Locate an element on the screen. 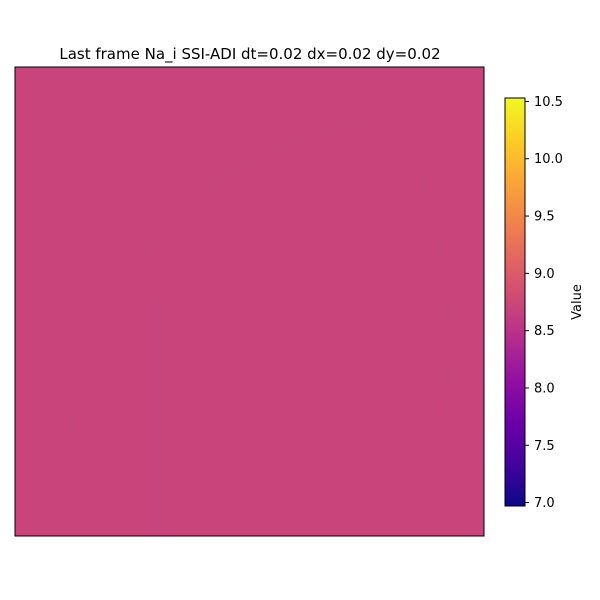 The width and height of the screenshot is (600, 600). colorbar-tick-label: 10.0 is located at coordinates (548, 159).